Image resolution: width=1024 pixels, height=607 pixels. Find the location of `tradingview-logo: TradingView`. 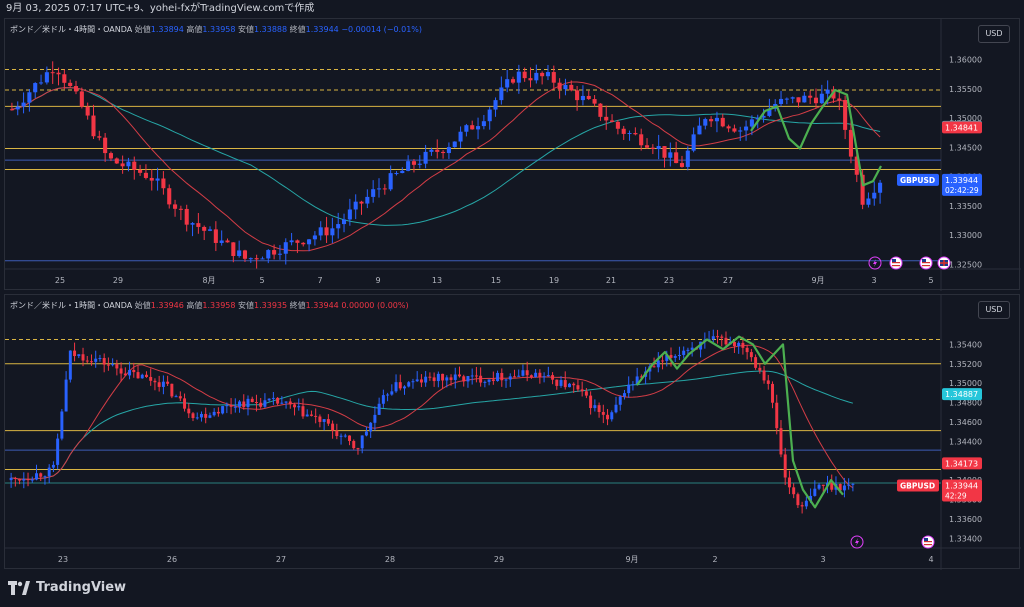

tradingview-logo: TradingView is located at coordinates (67, 587).